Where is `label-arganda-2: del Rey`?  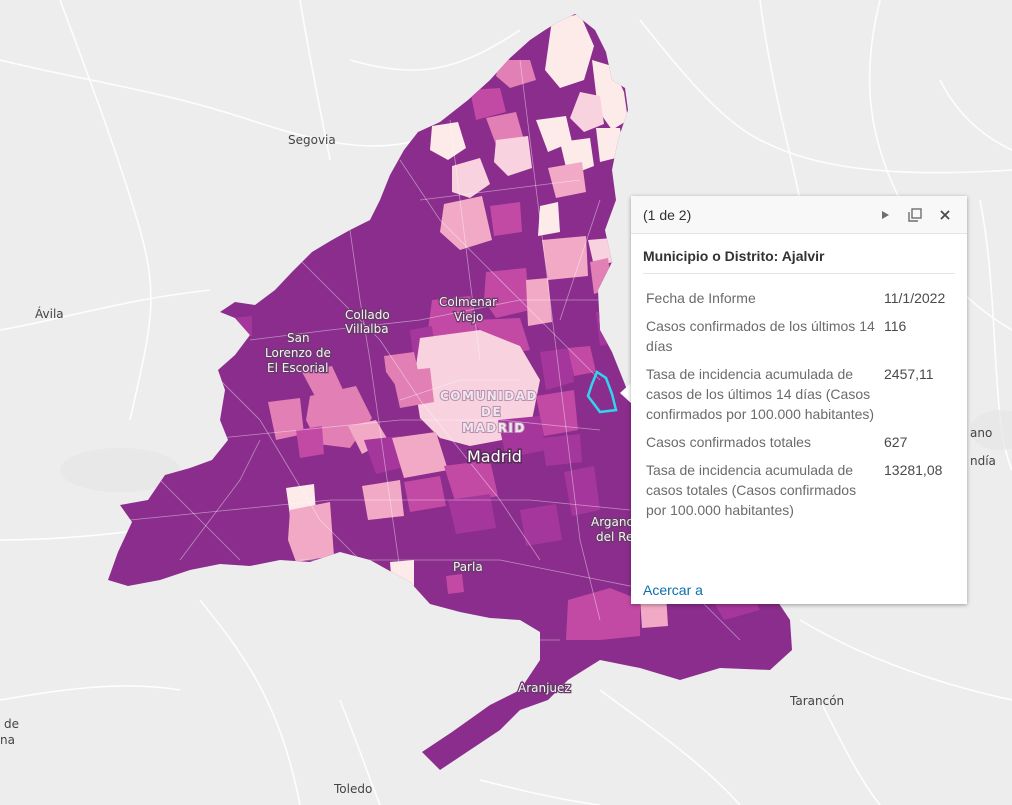 label-arganda-2: del Rey is located at coordinates (618, 537).